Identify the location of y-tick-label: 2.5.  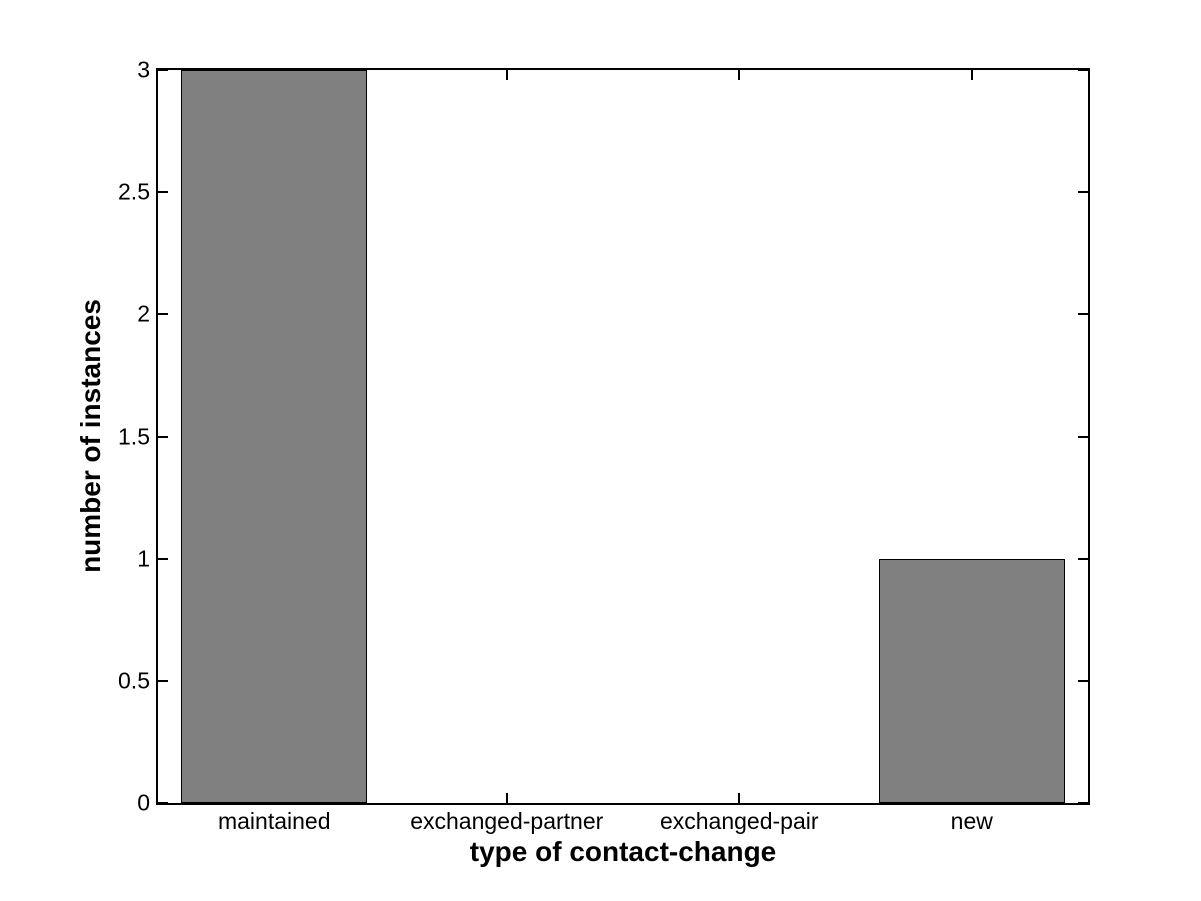
(134, 191).